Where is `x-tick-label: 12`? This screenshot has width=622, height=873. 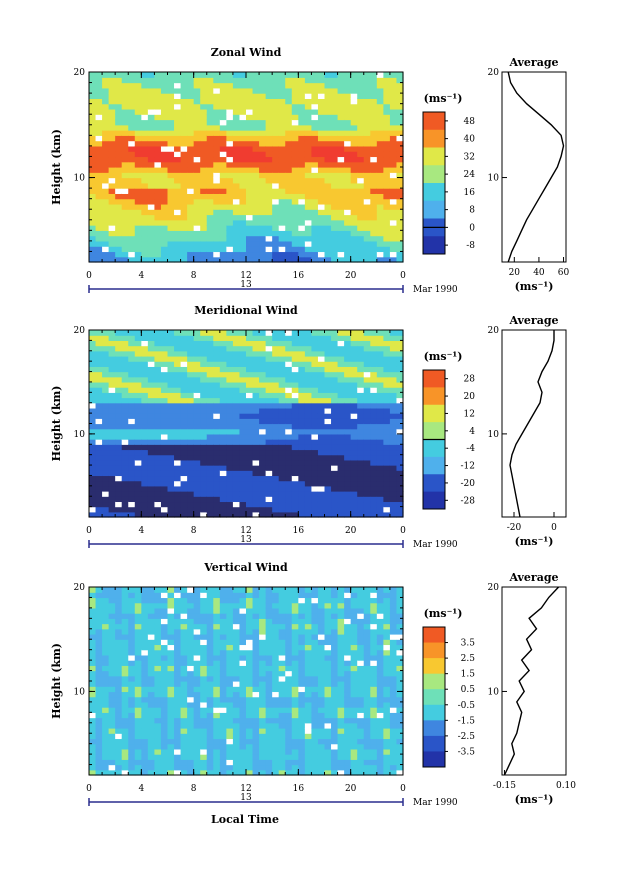
x-tick-label: 12 is located at coordinates (245, 531).